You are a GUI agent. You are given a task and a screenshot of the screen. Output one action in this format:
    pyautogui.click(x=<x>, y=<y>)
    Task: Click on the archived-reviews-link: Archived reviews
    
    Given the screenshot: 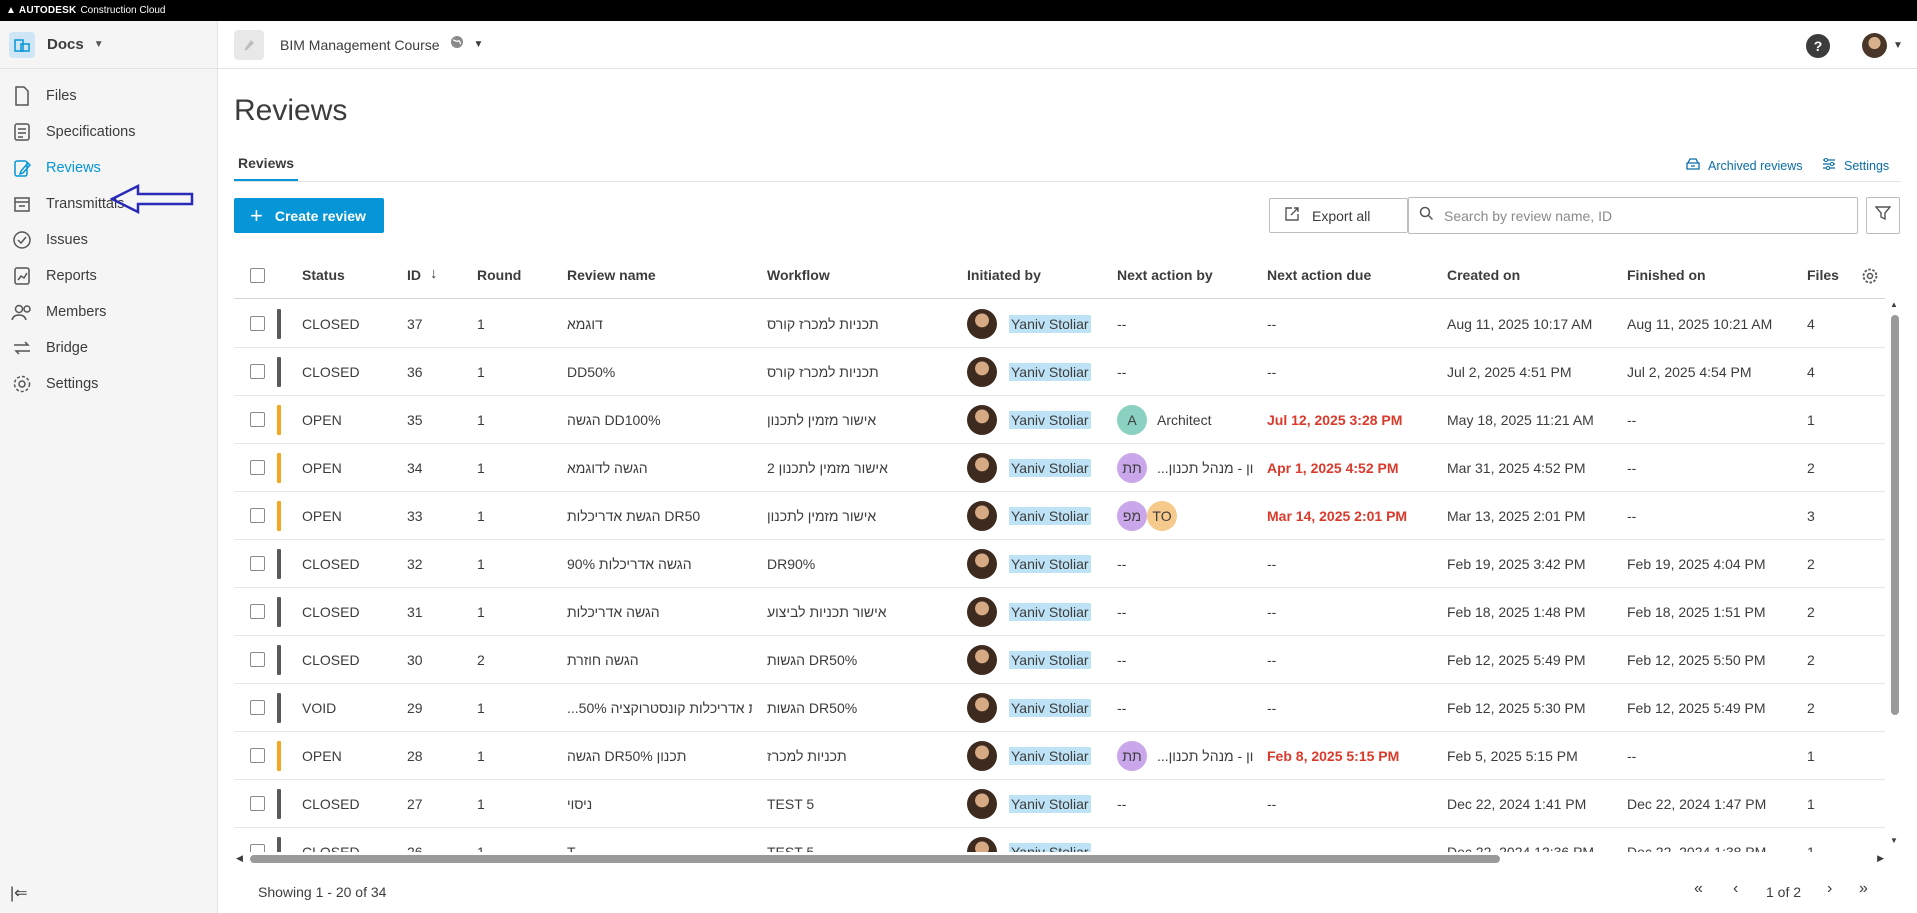 What is the action you would take?
    pyautogui.click(x=1744, y=165)
    